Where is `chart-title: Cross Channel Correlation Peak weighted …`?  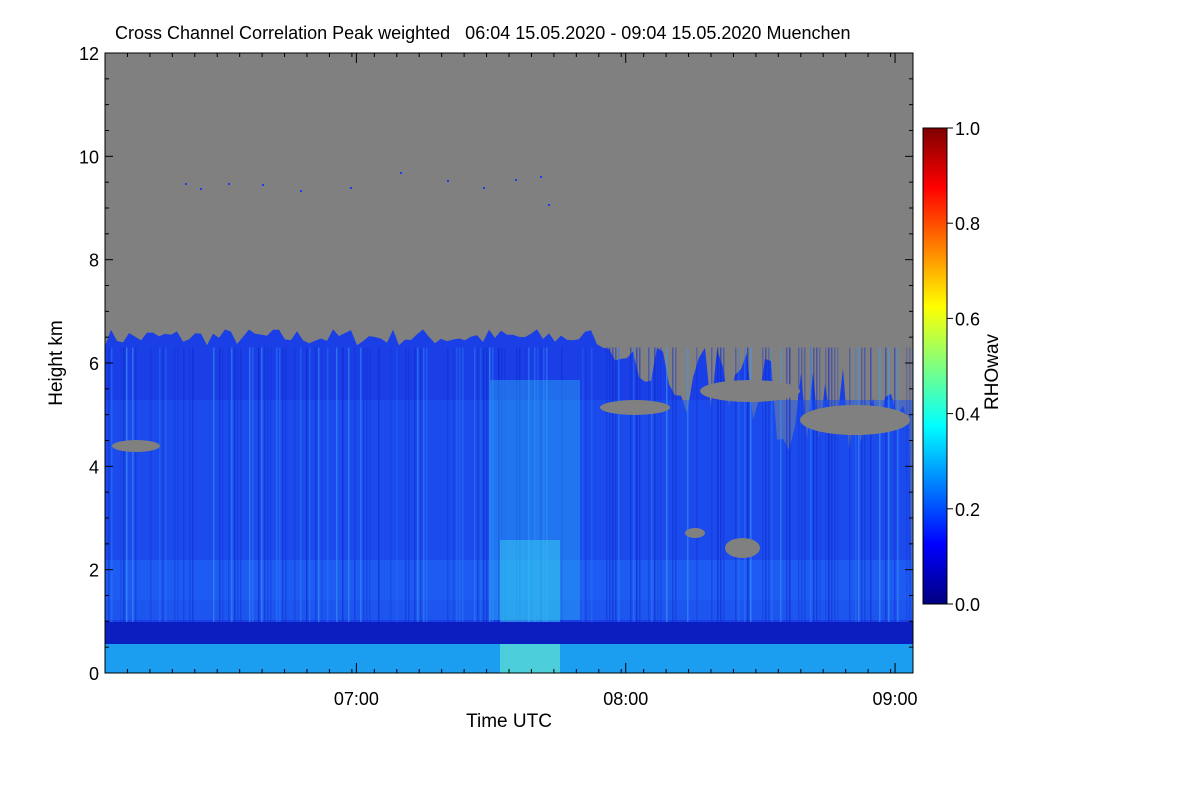
chart-title: Cross Channel Correlation Peak weighted … is located at coordinates (483, 33).